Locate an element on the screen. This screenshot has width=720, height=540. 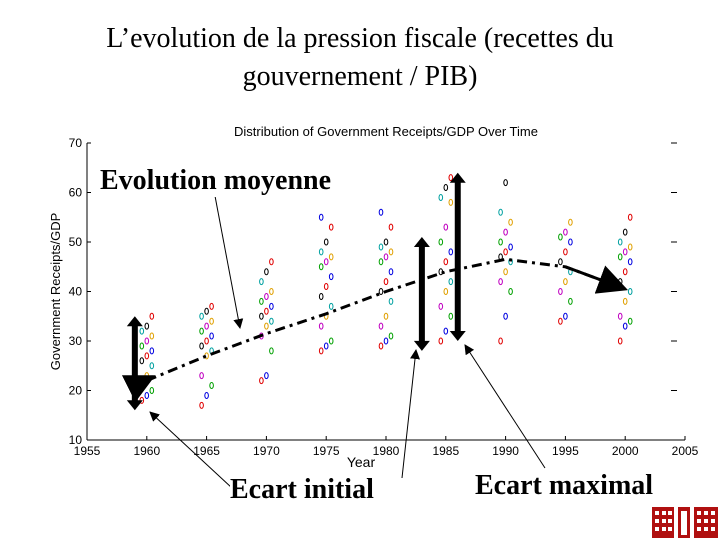
annotation-evolution-moyenne: Evolution moyenne is located at coordinates (216, 181).